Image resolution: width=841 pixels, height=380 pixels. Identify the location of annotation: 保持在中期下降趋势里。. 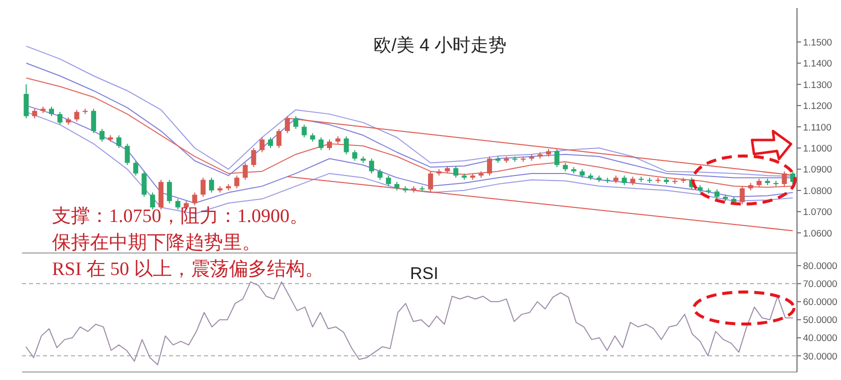
(156, 243).